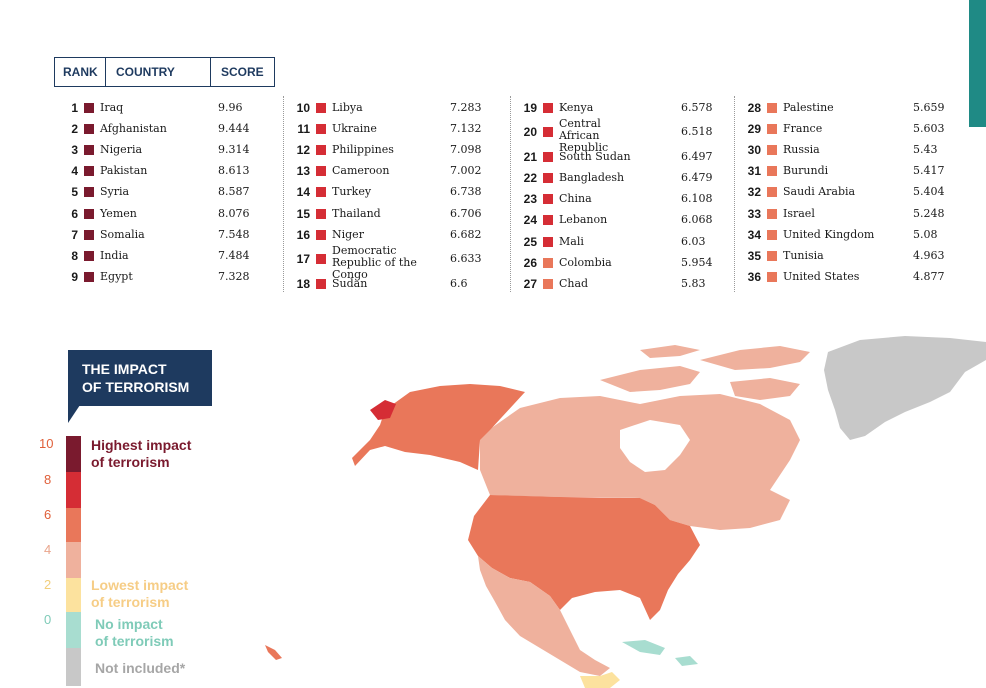  What do you see at coordinates (845, 213) in the screenshot?
I see `table-row: 33 Israel 5.248` at bounding box center [845, 213].